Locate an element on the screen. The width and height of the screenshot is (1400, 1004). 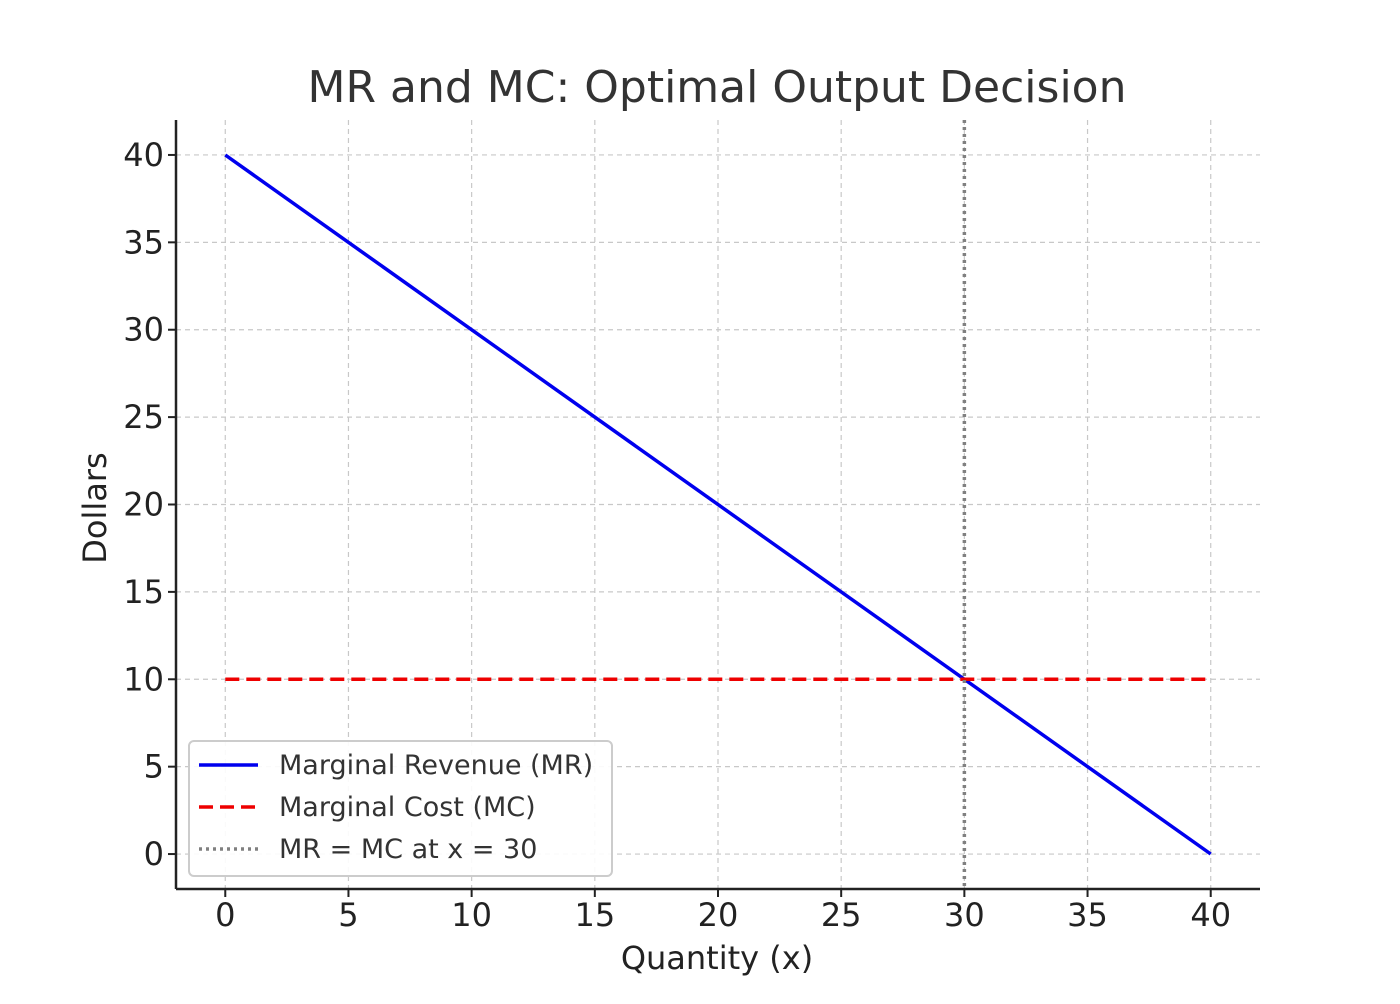
x-tick-label: 15 is located at coordinates (594, 915).